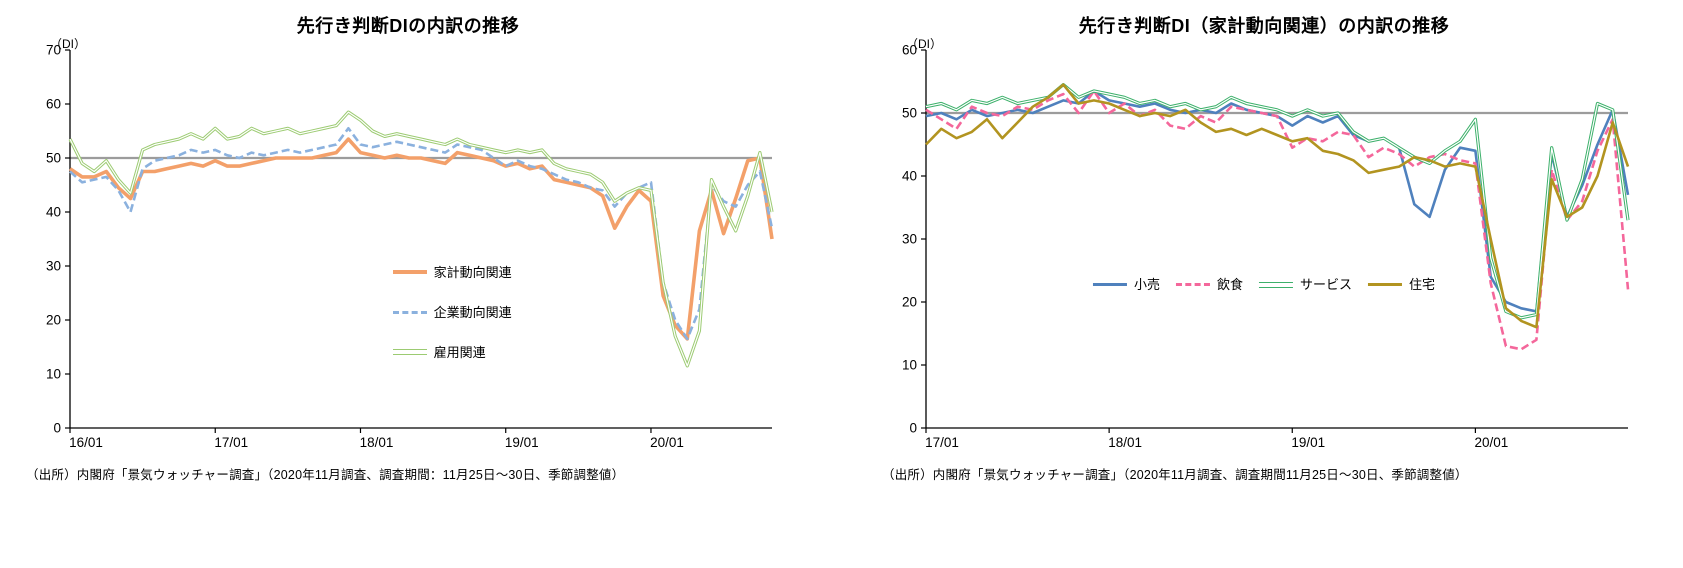  I want to click on svg-text: 70, so click(53, 50).